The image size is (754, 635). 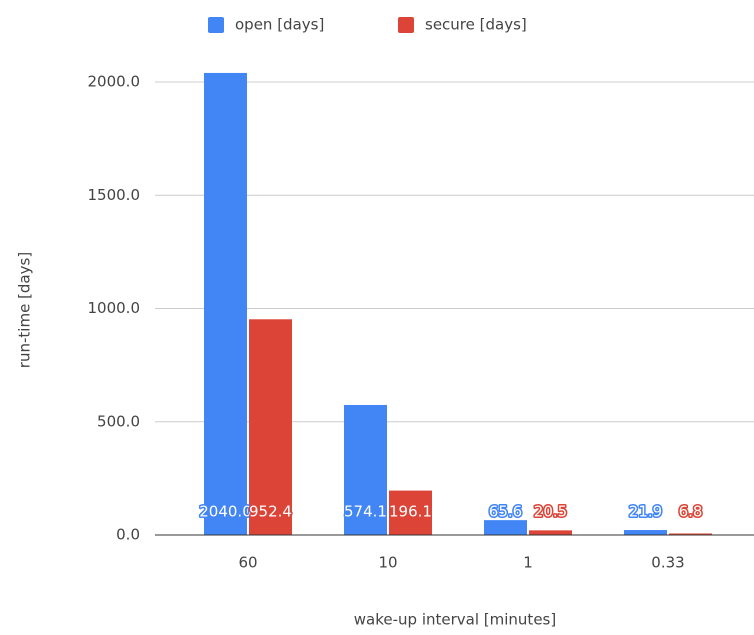 What do you see at coordinates (365, 512) in the screenshot?
I see `data-label: 574.1` at bounding box center [365, 512].